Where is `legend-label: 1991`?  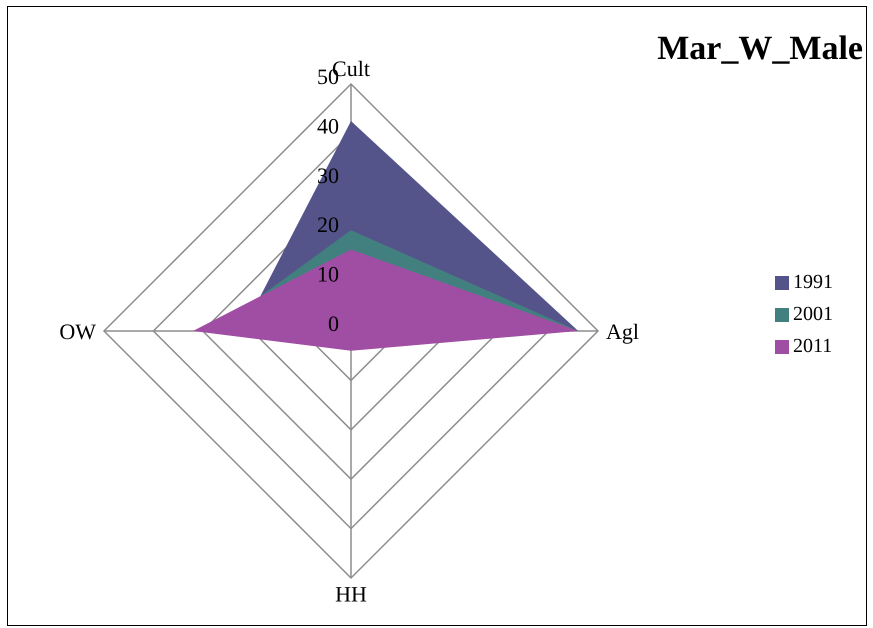 legend-label: 1991 is located at coordinates (813, 282).